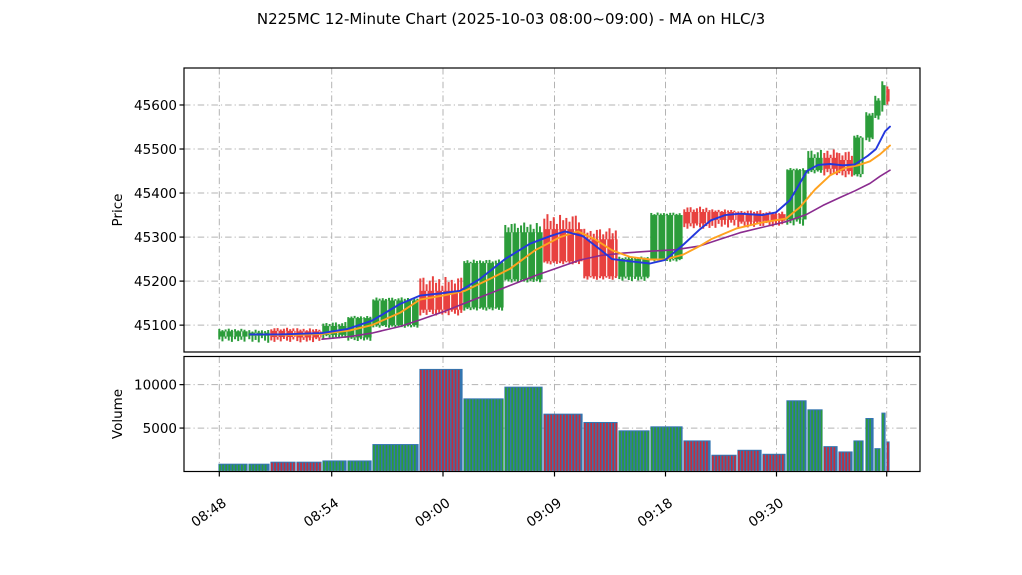  Describe the element at coordinates (209, 512) in the screenshot. I see `x-tick-label: 08:48` at that location.